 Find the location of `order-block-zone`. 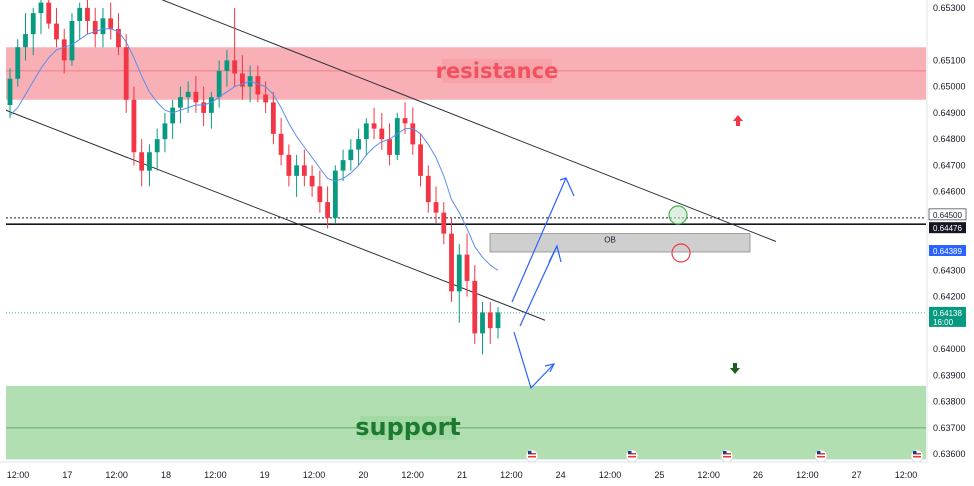

order-block-zone is located at coordinates (620, 243).